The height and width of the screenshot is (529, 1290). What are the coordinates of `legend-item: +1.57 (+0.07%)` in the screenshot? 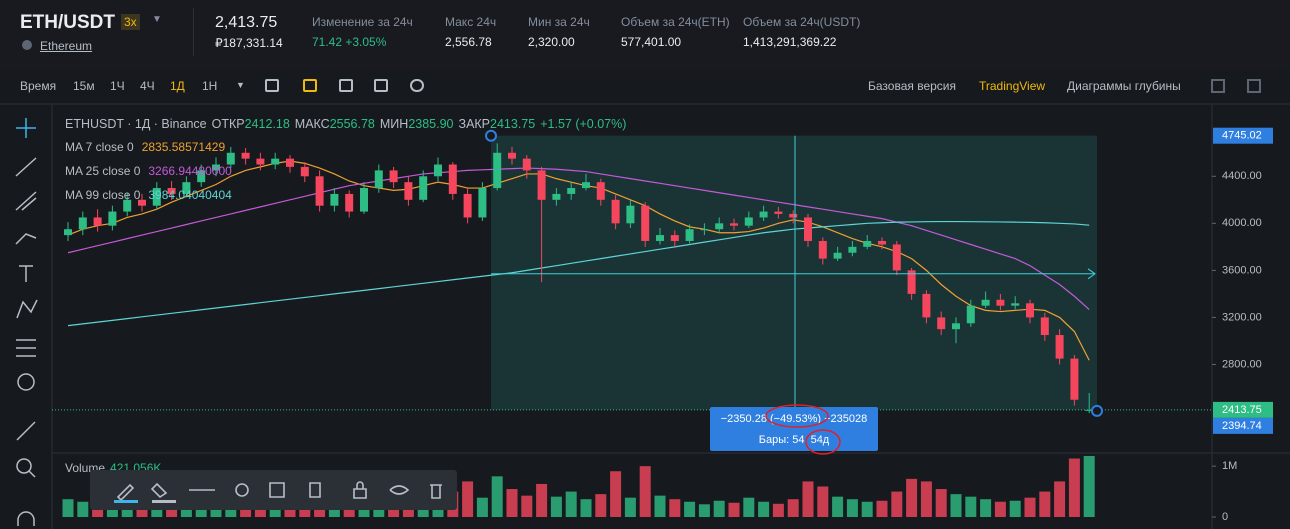 It's located at (583, 124).